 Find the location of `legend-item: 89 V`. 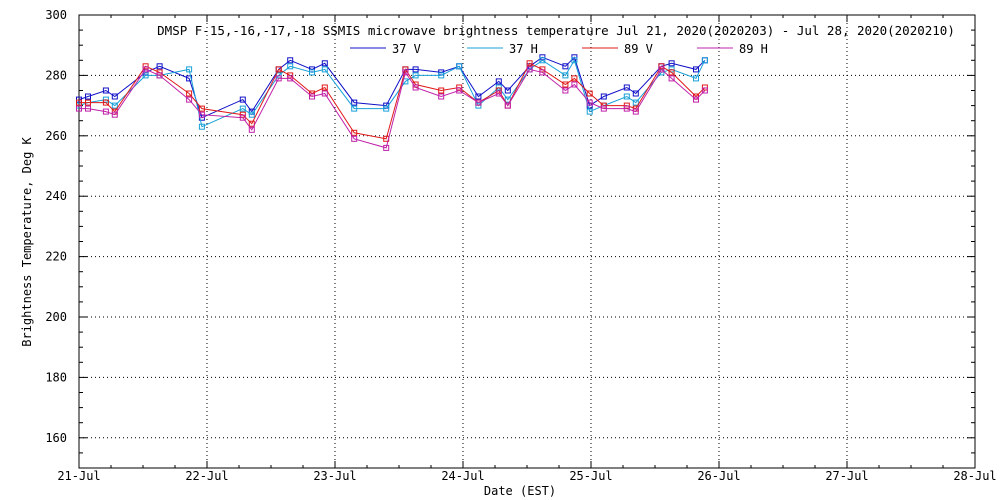

legend-item: 89 V is located at coordinates (617, 49).